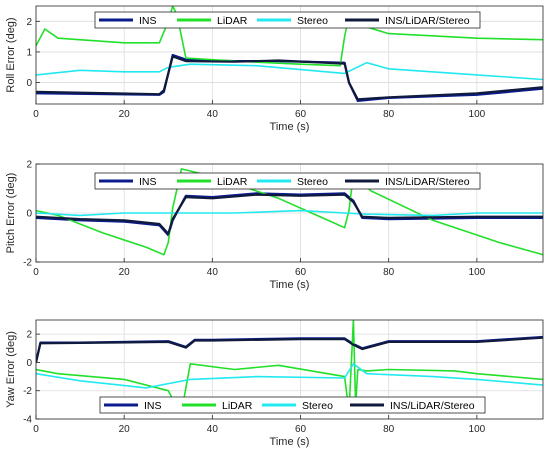 The height and width of the screenshot is (459, 550). What do you see at coordinates (27, 420) in the screenshot?
I see `y-tick-label: -4` at bounding box center [27, 420].